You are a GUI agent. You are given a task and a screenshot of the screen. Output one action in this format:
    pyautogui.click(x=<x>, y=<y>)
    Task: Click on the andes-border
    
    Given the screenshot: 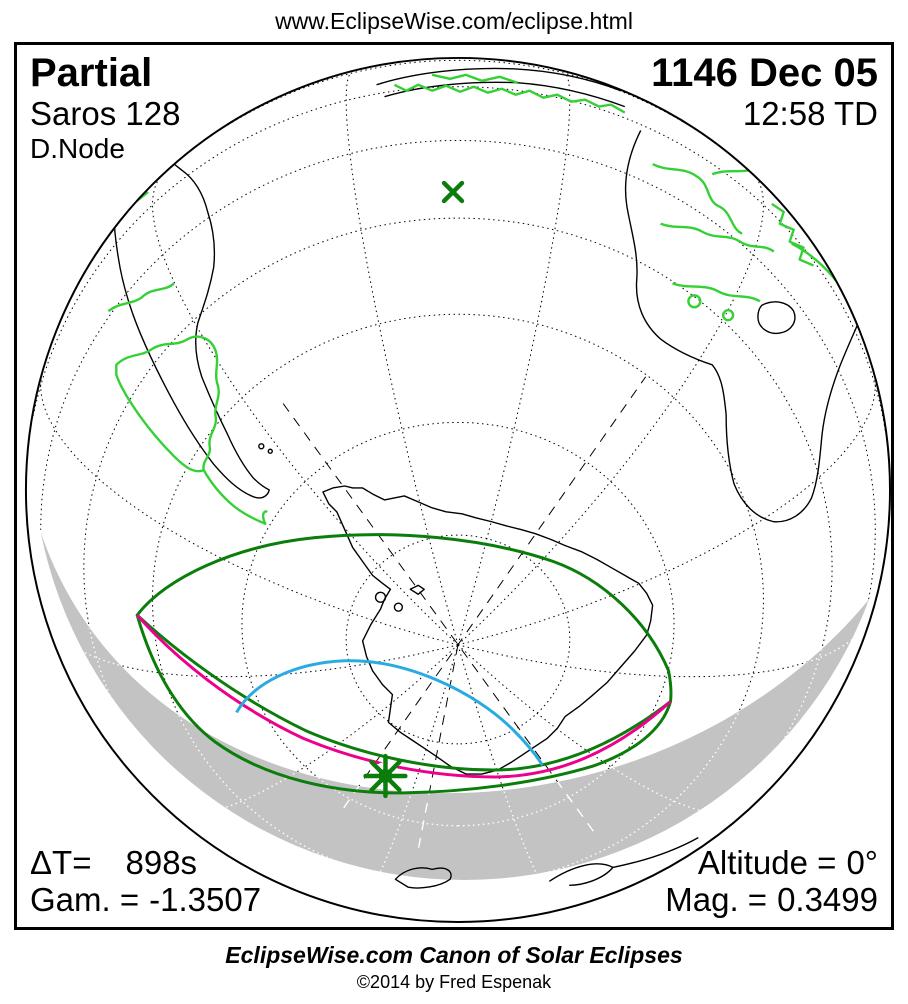 What is the action you would take?
    pyautogui.click(x=235, y=497)
    